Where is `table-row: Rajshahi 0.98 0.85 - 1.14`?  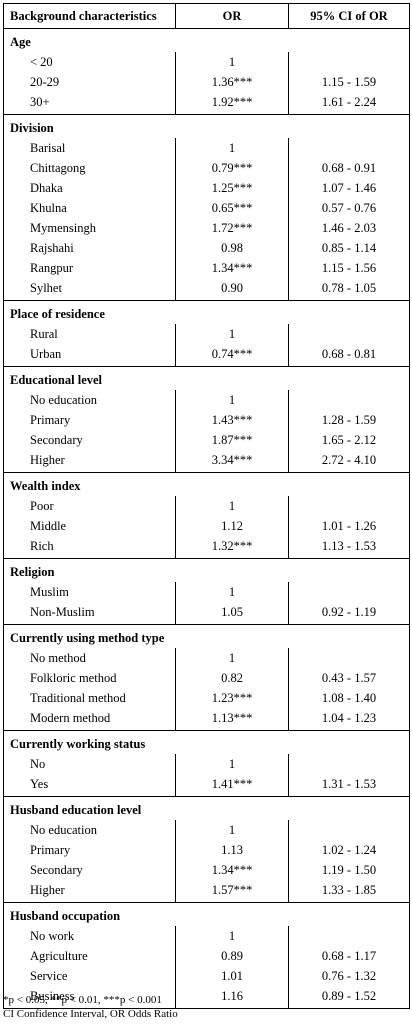
table-row: Rajshahi 0.98 0.85 - 1.14 is located at coordinates (206, 248).